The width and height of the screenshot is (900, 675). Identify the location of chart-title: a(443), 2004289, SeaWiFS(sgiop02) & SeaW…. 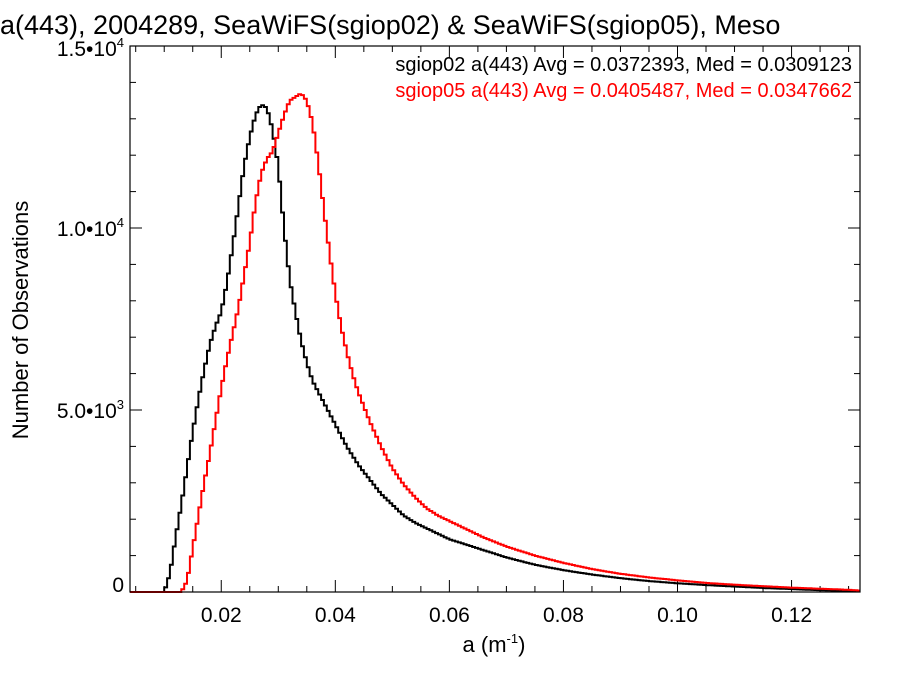
(390, 25).